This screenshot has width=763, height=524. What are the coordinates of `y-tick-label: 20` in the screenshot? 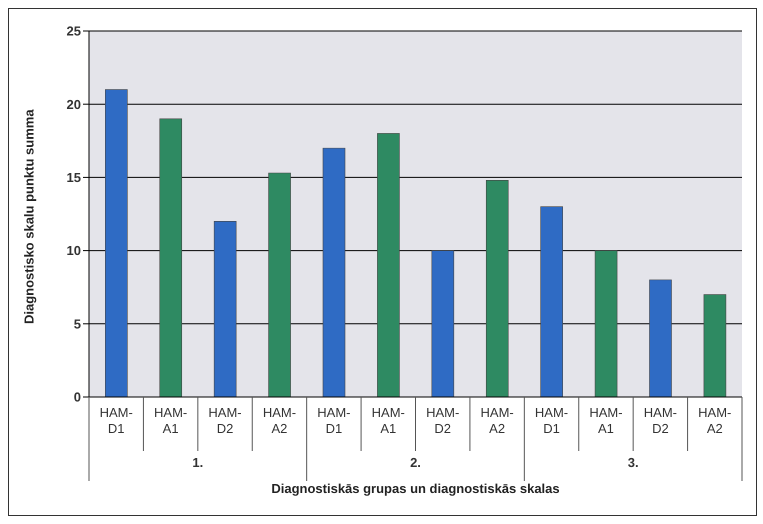 It's located at (73, 104).